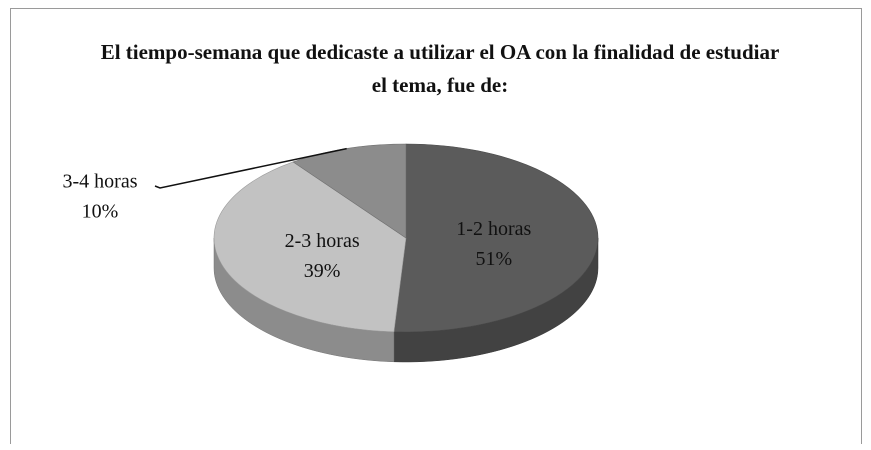  What do you see at coordinates (100, 212) in the screenshot?
I see `value-label: 10%` at bounding box center [100, 212].